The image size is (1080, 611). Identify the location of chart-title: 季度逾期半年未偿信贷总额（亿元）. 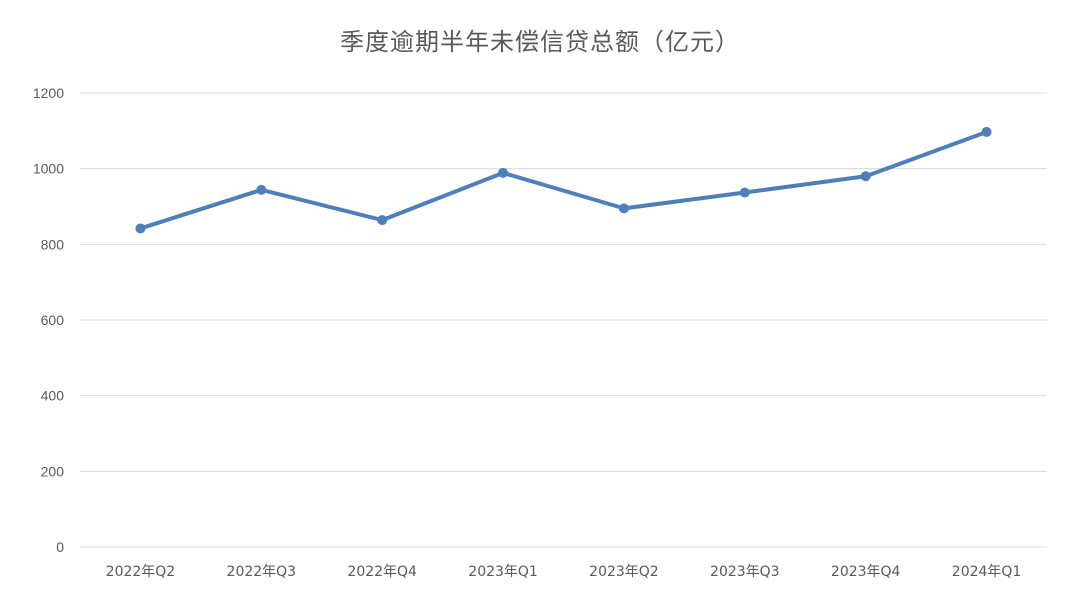
(540, 42).